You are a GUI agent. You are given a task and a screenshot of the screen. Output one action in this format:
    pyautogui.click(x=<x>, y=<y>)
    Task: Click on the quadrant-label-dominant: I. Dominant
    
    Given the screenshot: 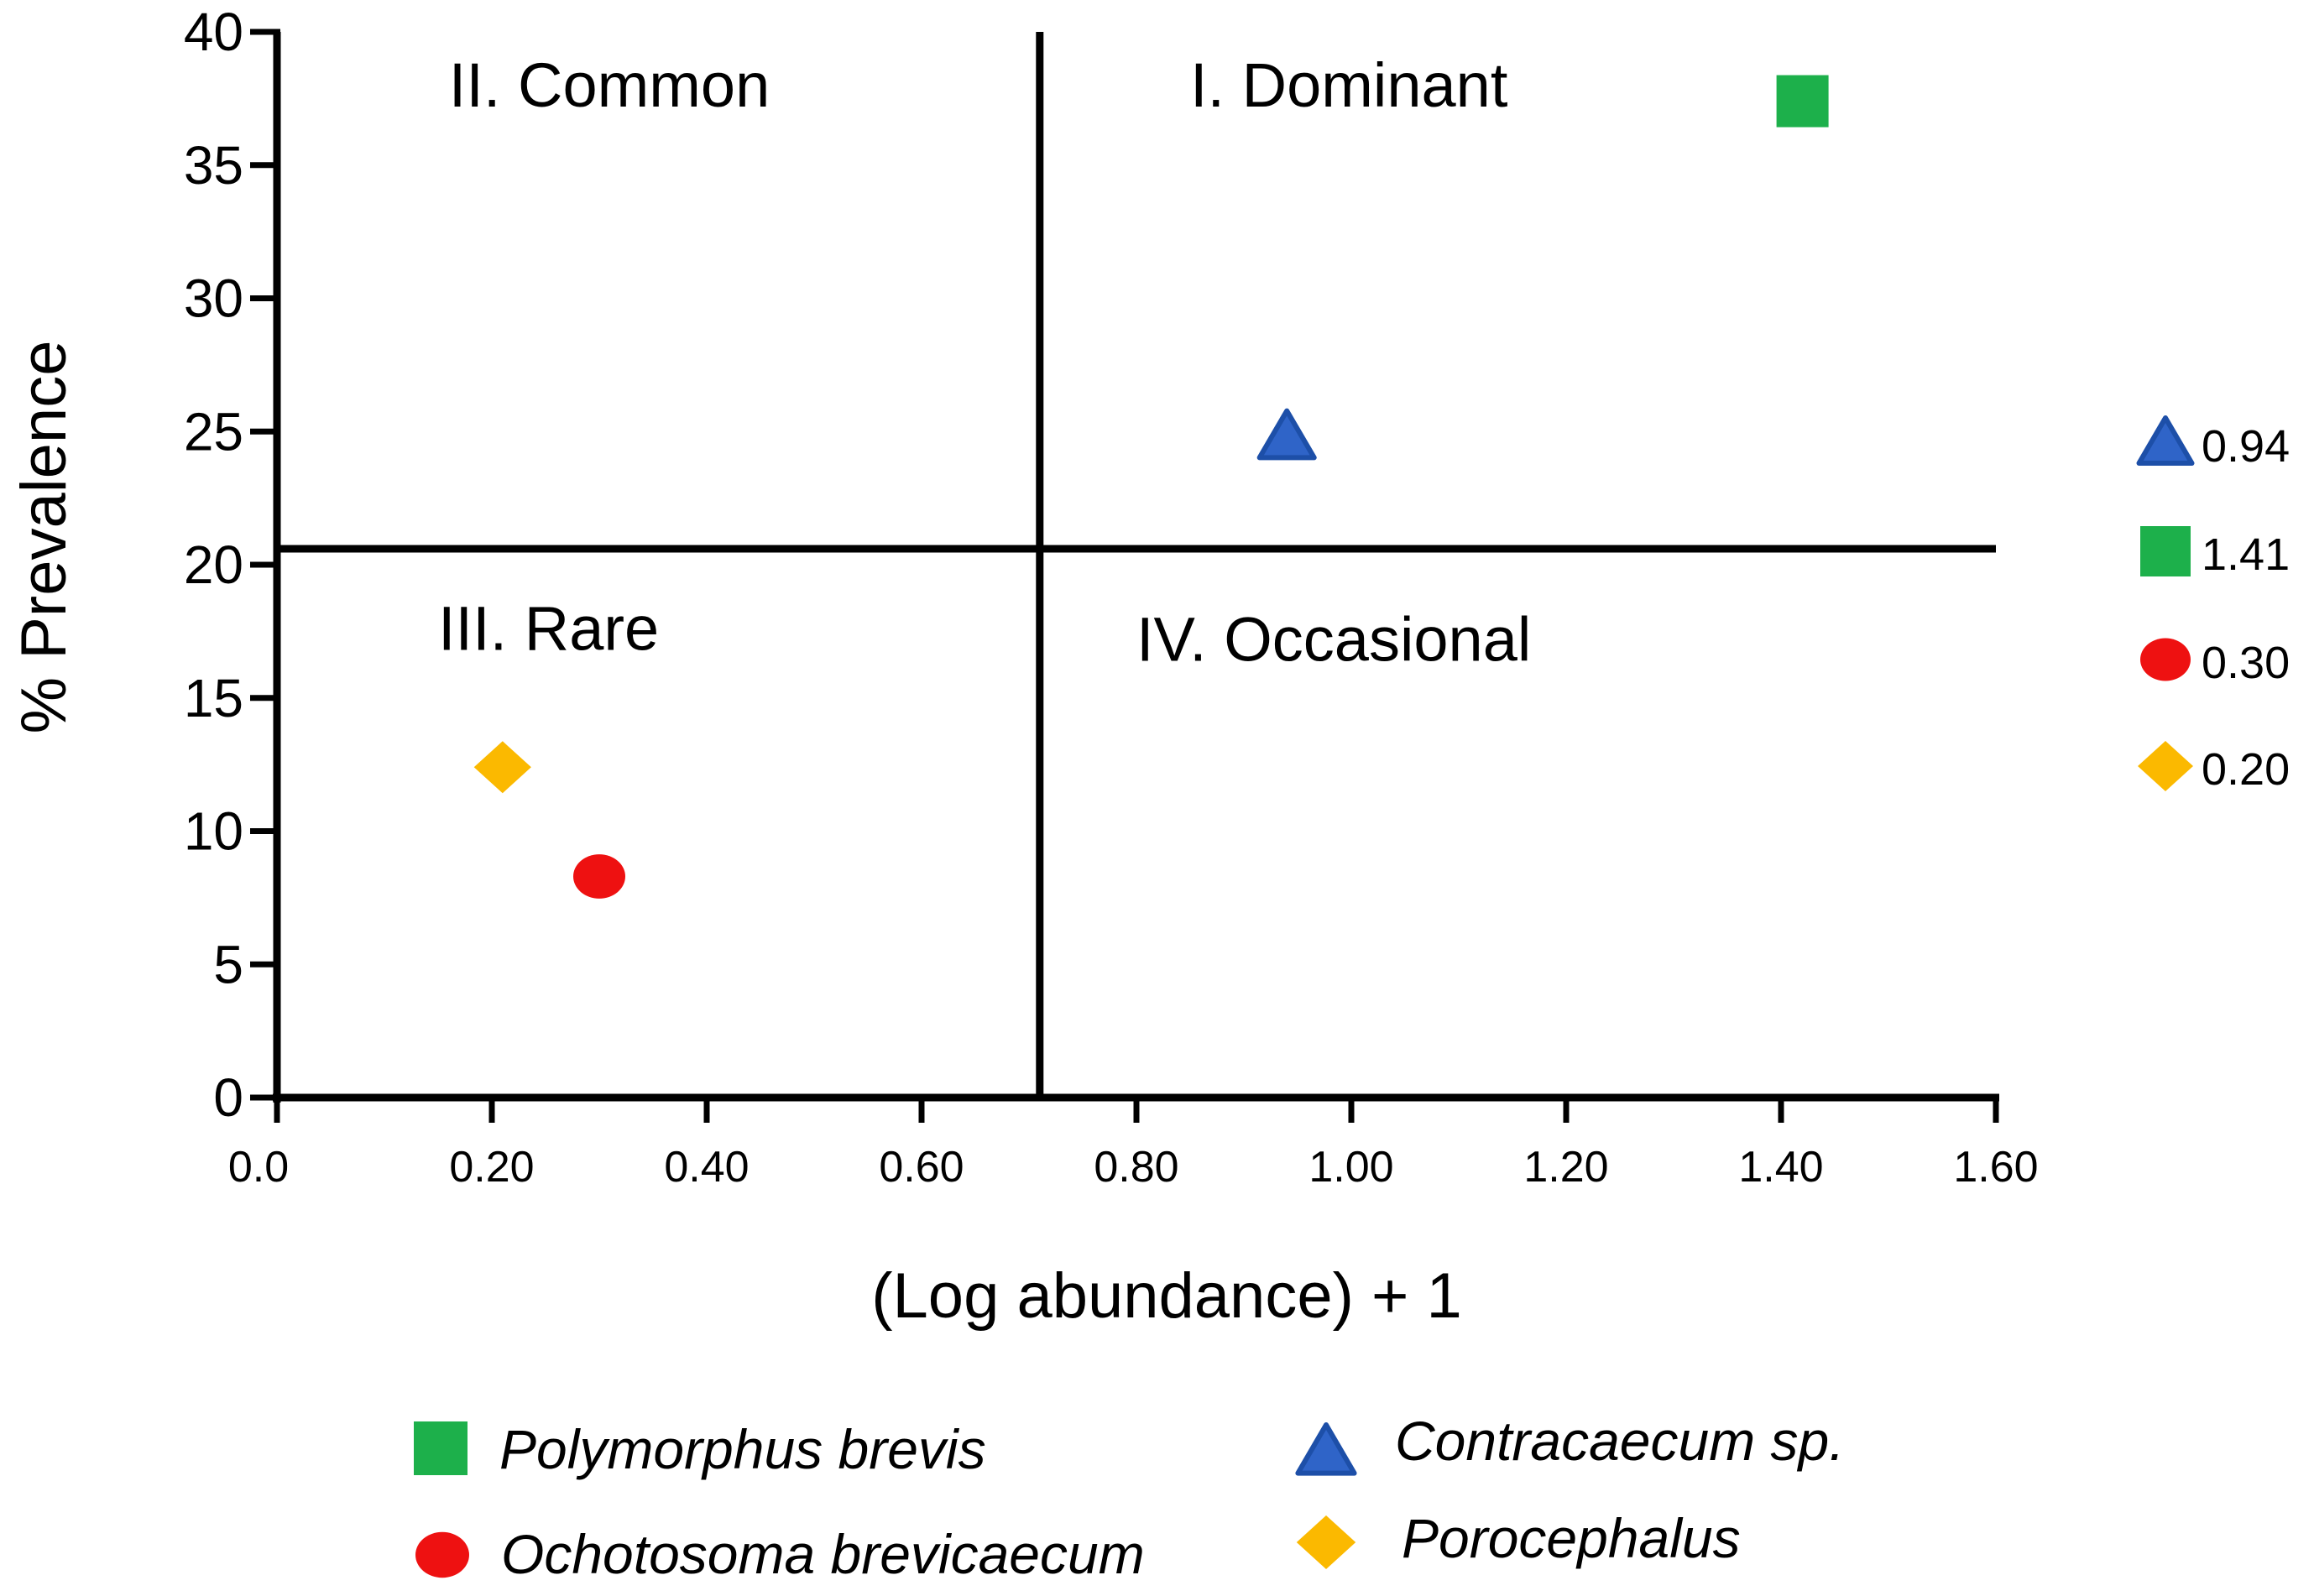 What is the action you would take?
    pyautogui.click(x=1349, y=85)
    